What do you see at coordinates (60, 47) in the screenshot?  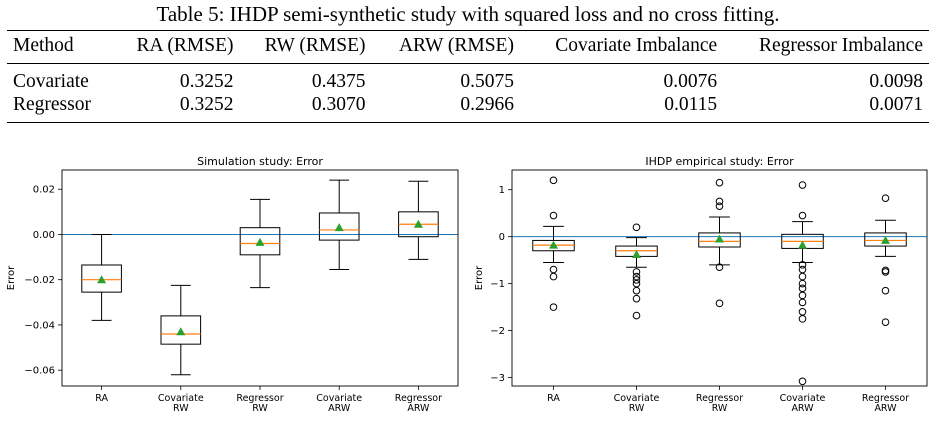 I see `col-header-method: Method` at bounding box center [60, 47].